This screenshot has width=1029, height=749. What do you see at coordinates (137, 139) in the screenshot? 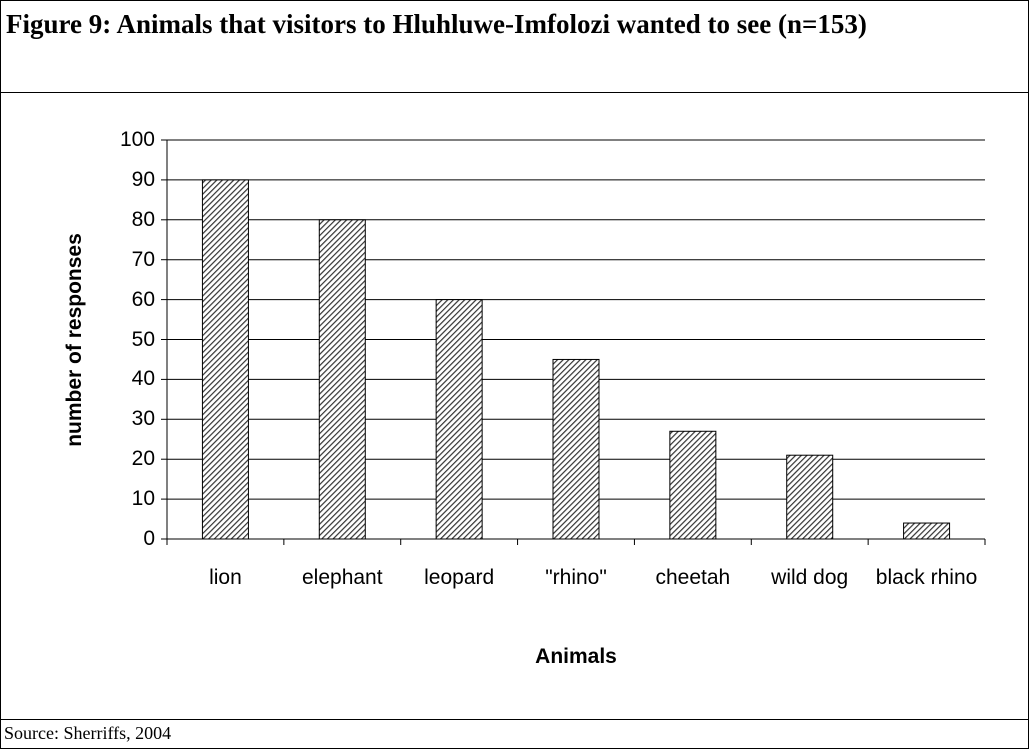
I see `y-tick-label: 100` at bounding box center [137, 139].